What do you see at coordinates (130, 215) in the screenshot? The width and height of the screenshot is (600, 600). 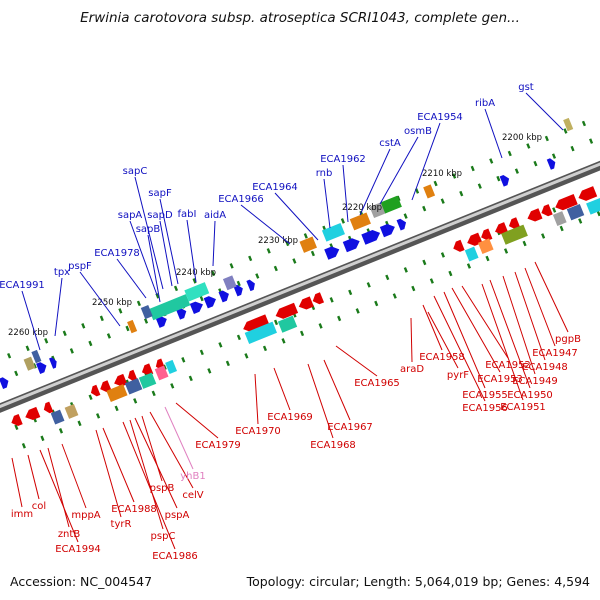 I see `gene-label: sapA` at bounding box center [130, 215].